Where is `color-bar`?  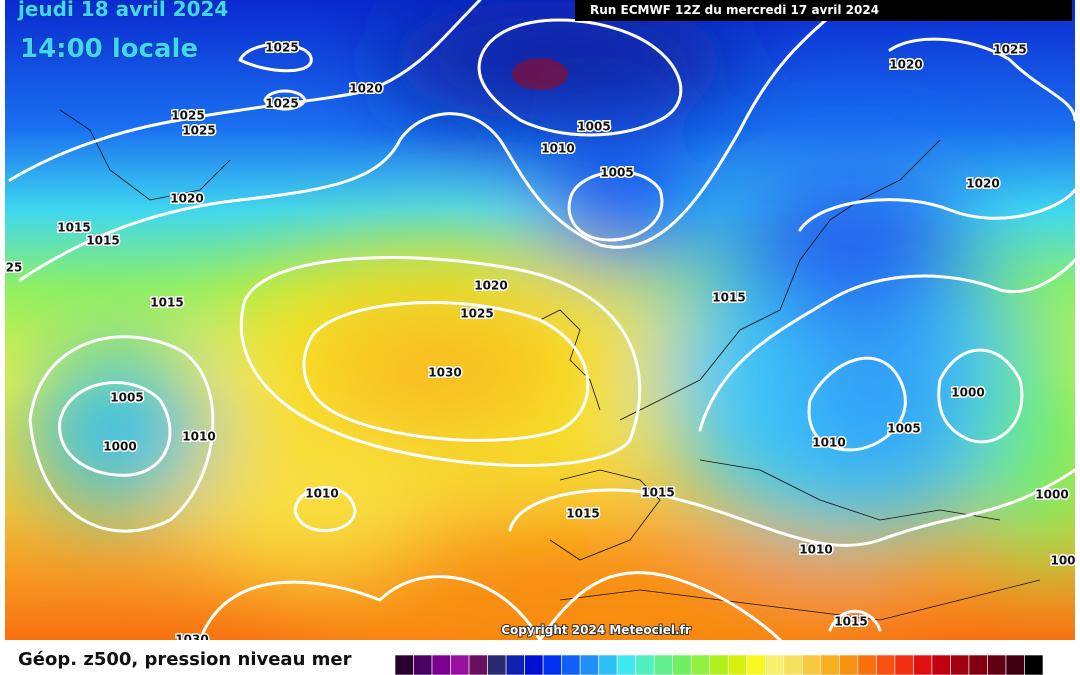
color-bar is located at coordinates (719, 664).